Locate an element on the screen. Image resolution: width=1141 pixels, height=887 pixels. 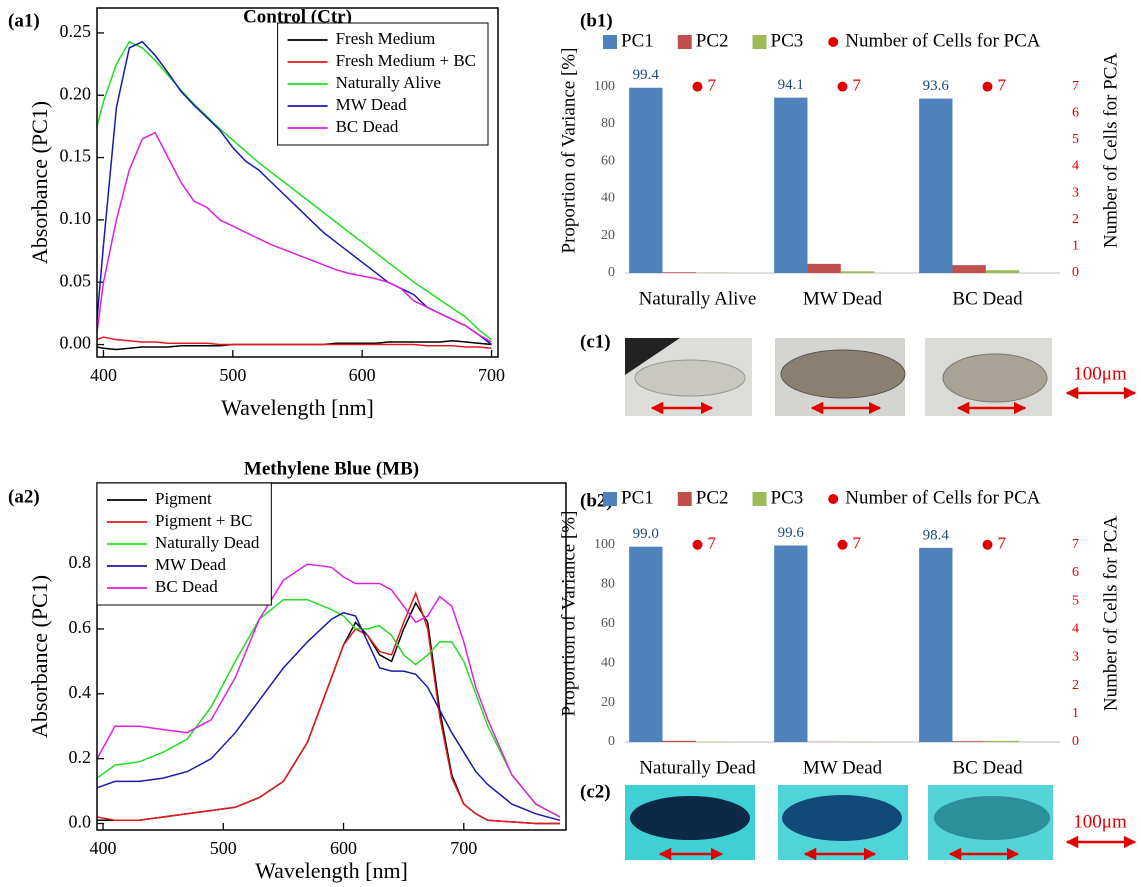
y-tick-label: 0.10 is located at coordinates (76, 218).